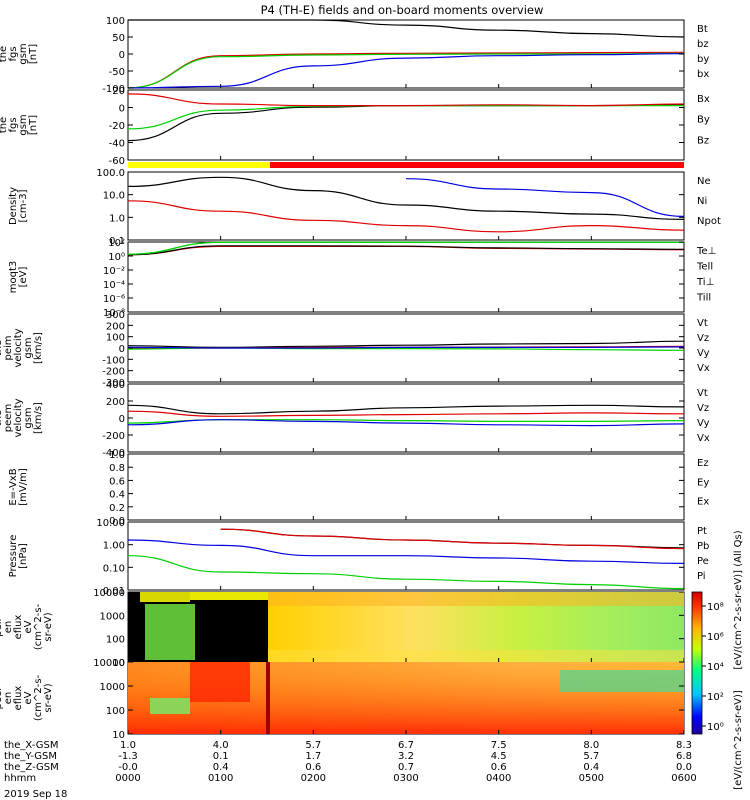 This screenshot has height=800, width=750. What do you see at coordinates (703, 120) in the screenshot?
I see `legend-By: By` at bounding box center [703, 120].